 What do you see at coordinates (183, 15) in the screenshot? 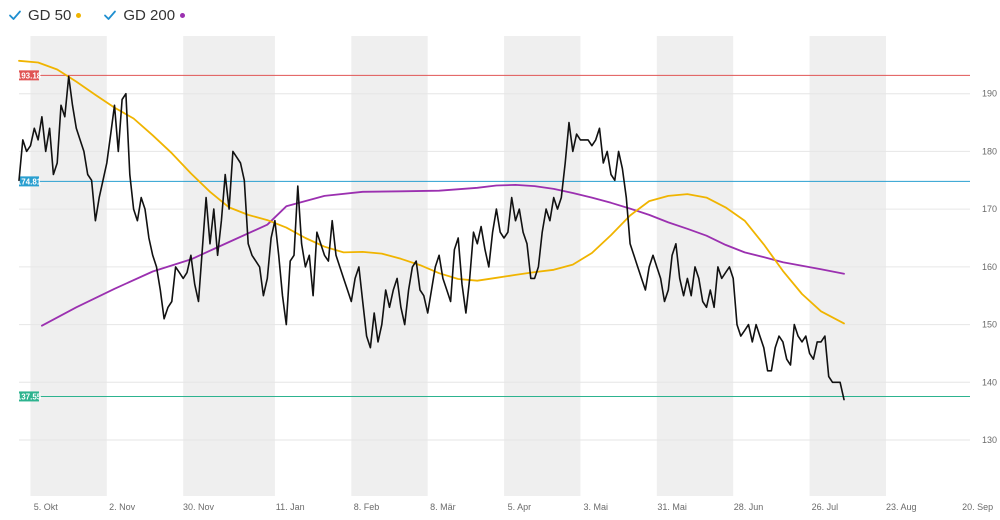
I see `legend-dot-gd200` at bounding box center [183, 15].